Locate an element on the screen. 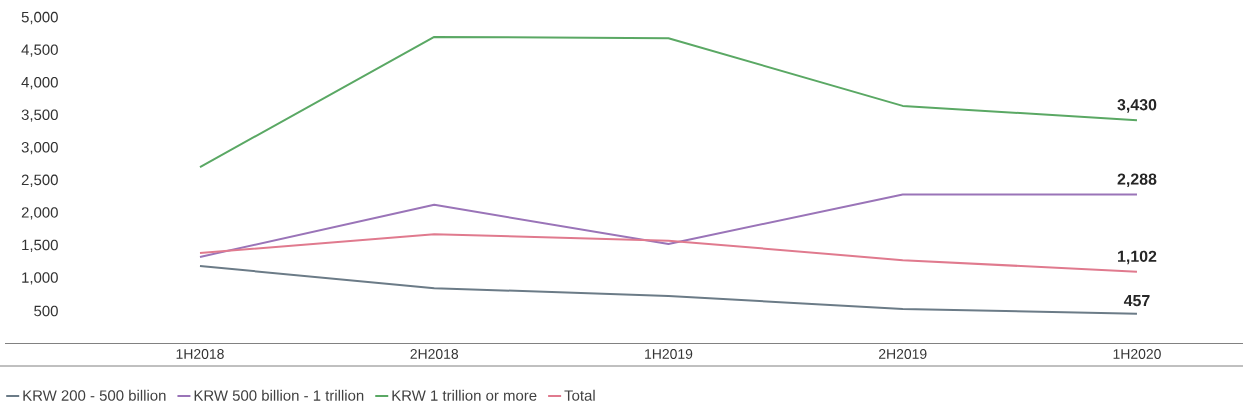 The height and width of the screenshot is (407, 1243). x-tick-label: 1H2020 is located at coordinates (1137, 354).